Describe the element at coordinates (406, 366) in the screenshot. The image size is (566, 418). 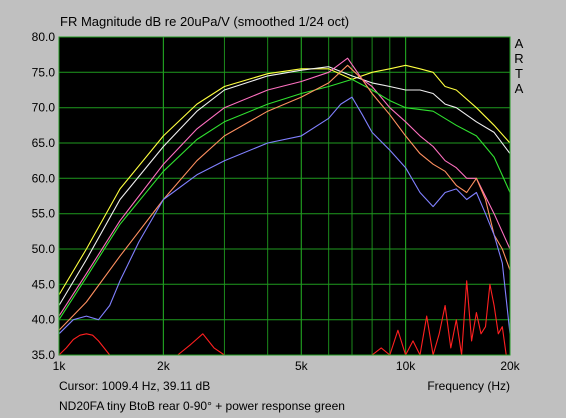
I see `x-tick-label: 10k` at that location.